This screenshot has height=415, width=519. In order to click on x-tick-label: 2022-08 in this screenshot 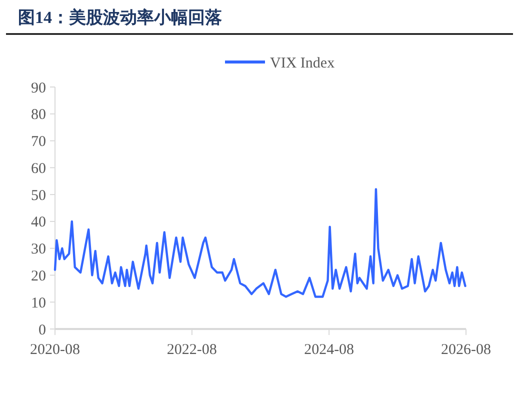, I will do `click(191, 350)`.